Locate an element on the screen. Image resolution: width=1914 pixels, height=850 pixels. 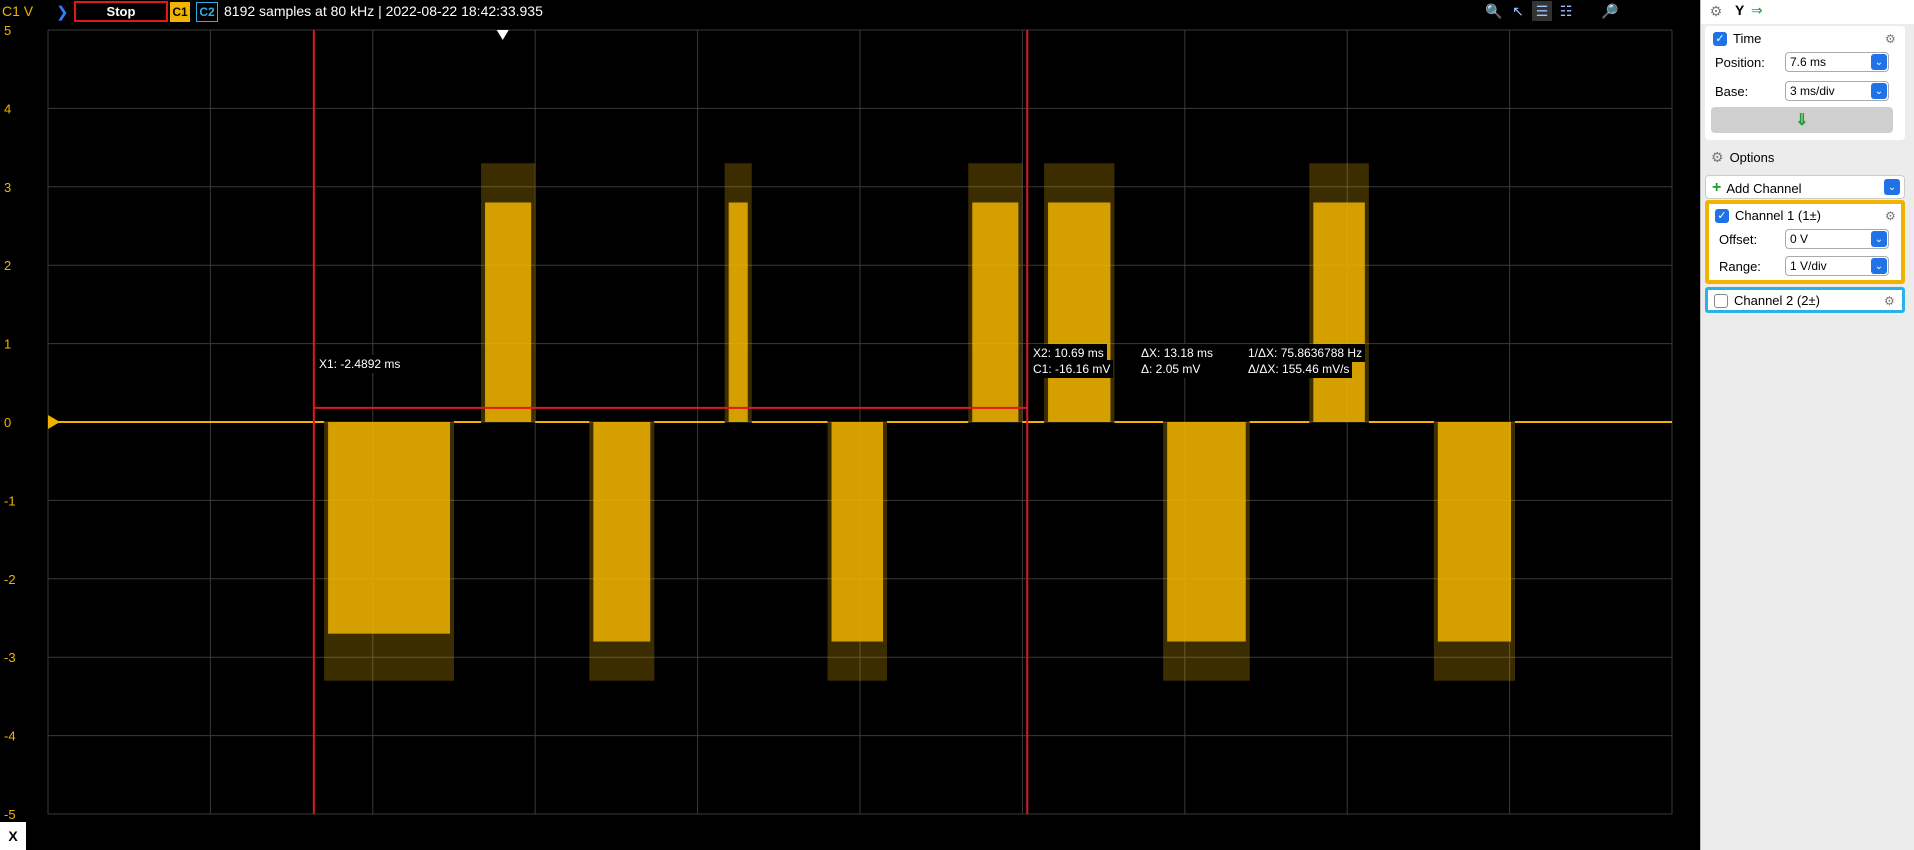
range-select: 1 V/div ⌄ is located at coordinates (1837, 266).